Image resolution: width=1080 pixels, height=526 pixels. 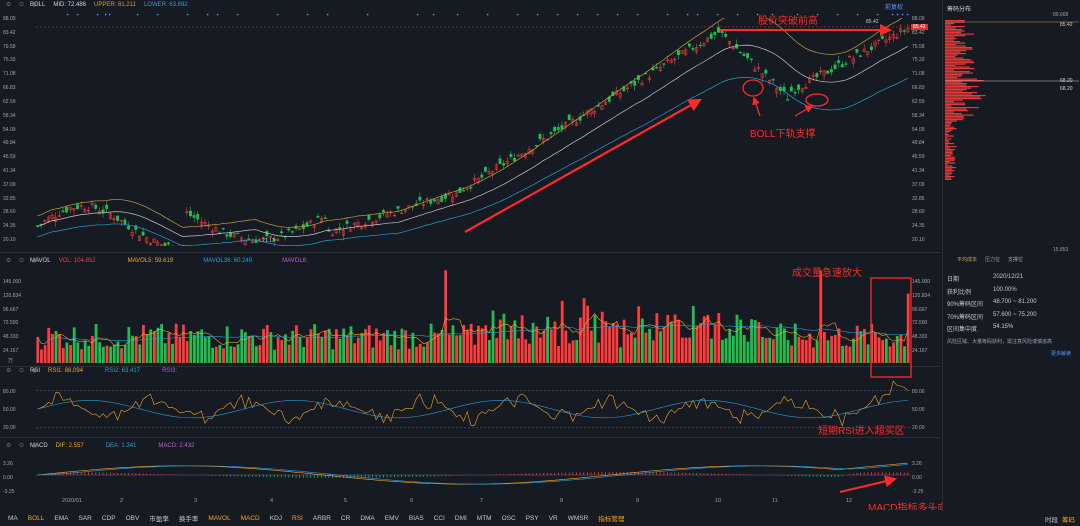 I want to click on indicator-tab: DMA, so click(x=367, y=518).